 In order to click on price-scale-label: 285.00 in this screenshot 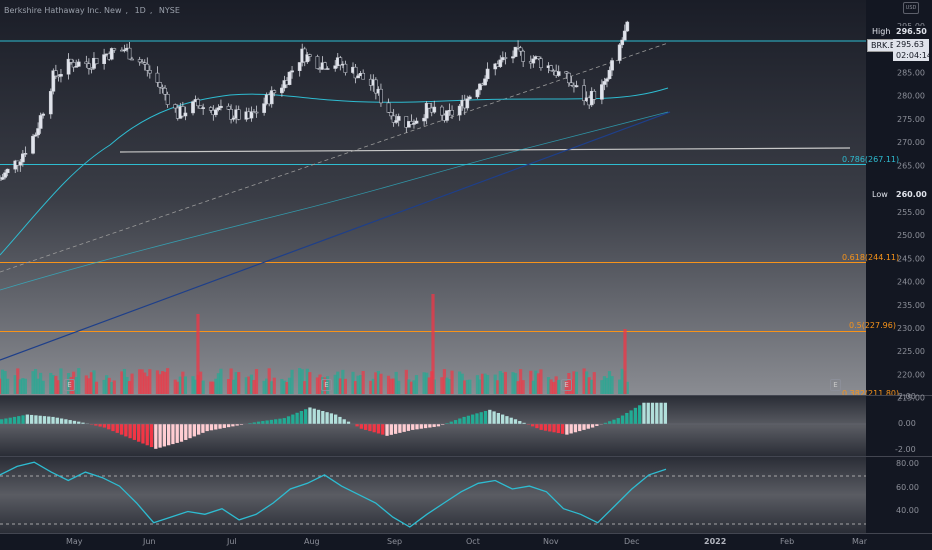, I will do `click(911, 72)`.